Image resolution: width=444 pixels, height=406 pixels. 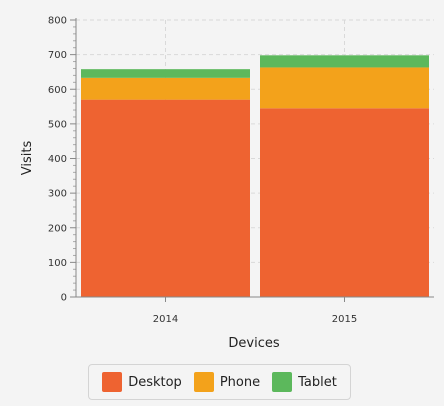 What do you see at coordinates (165, 319) in the screenshot?
I see `x-tick-label: 2014` at bounding box center [165, 319].